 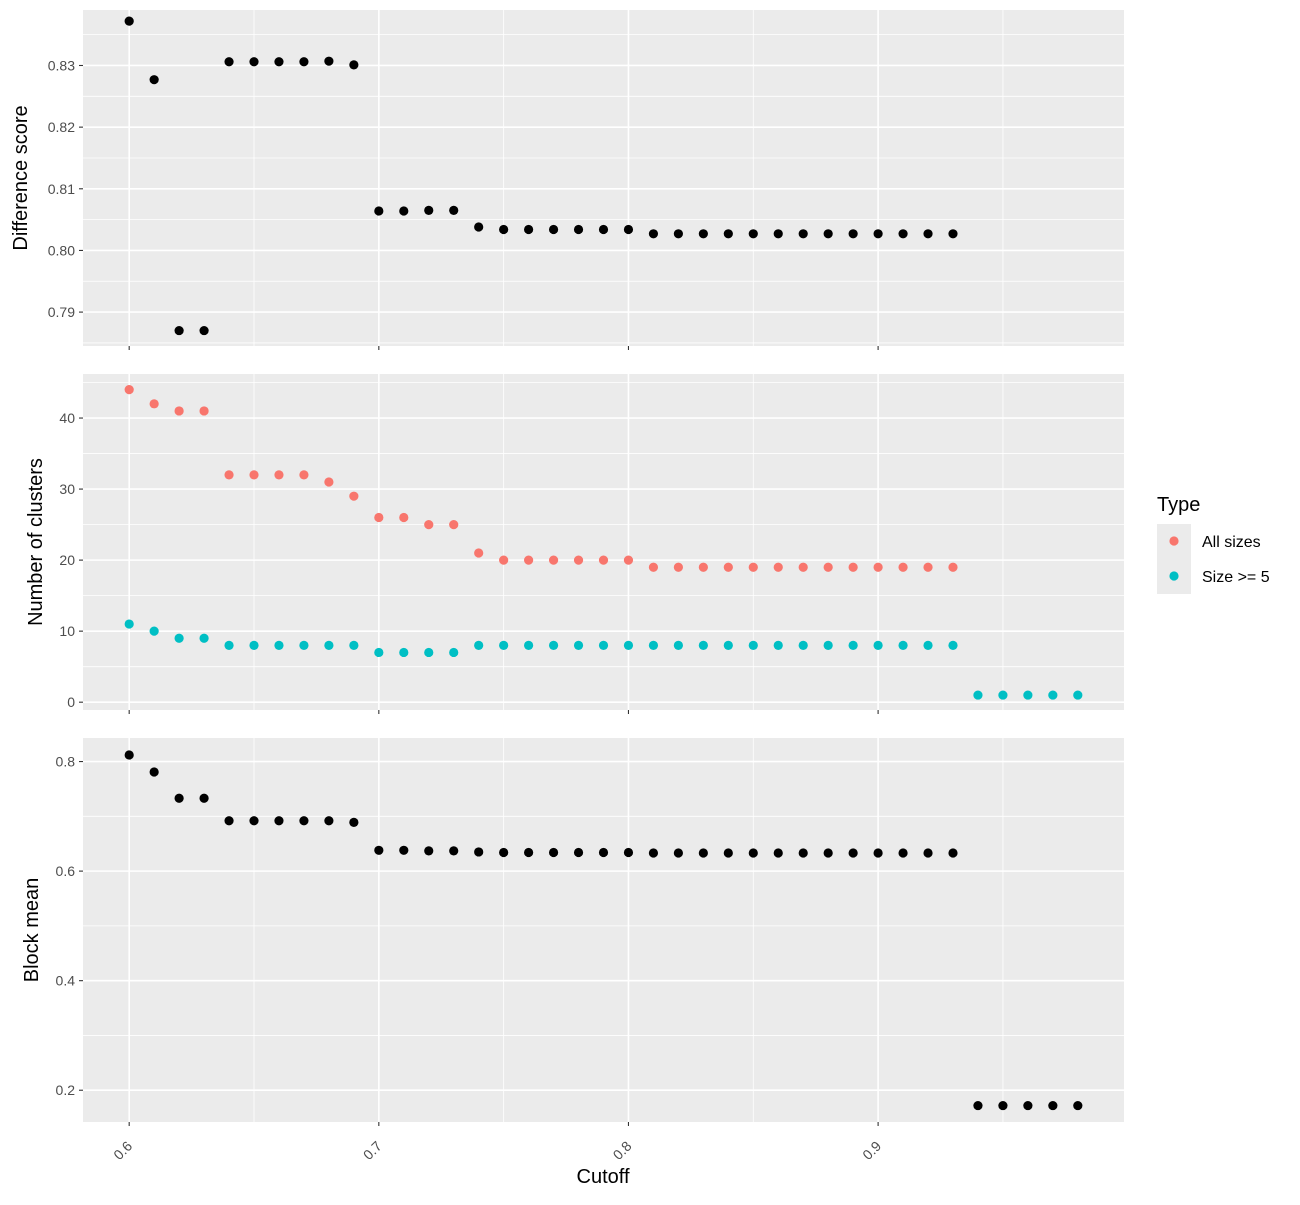 I want to click on x-tick-label: 0.9, so click(x=871, y=1150).